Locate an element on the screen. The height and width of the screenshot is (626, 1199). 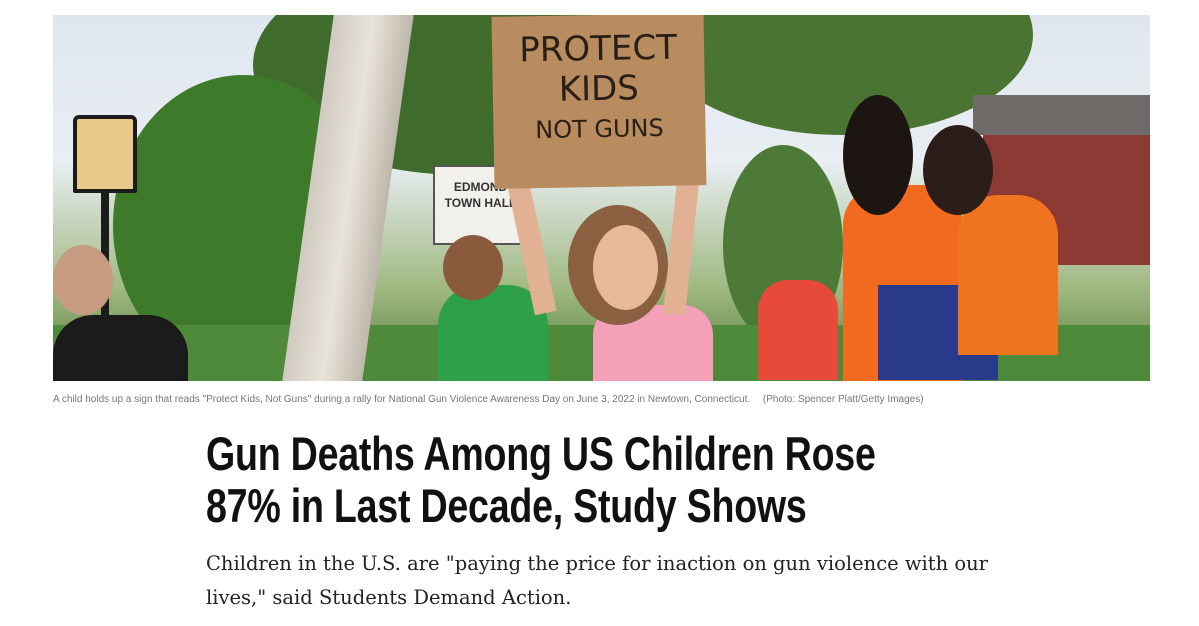
roof is located at coordinates (1061, 115).